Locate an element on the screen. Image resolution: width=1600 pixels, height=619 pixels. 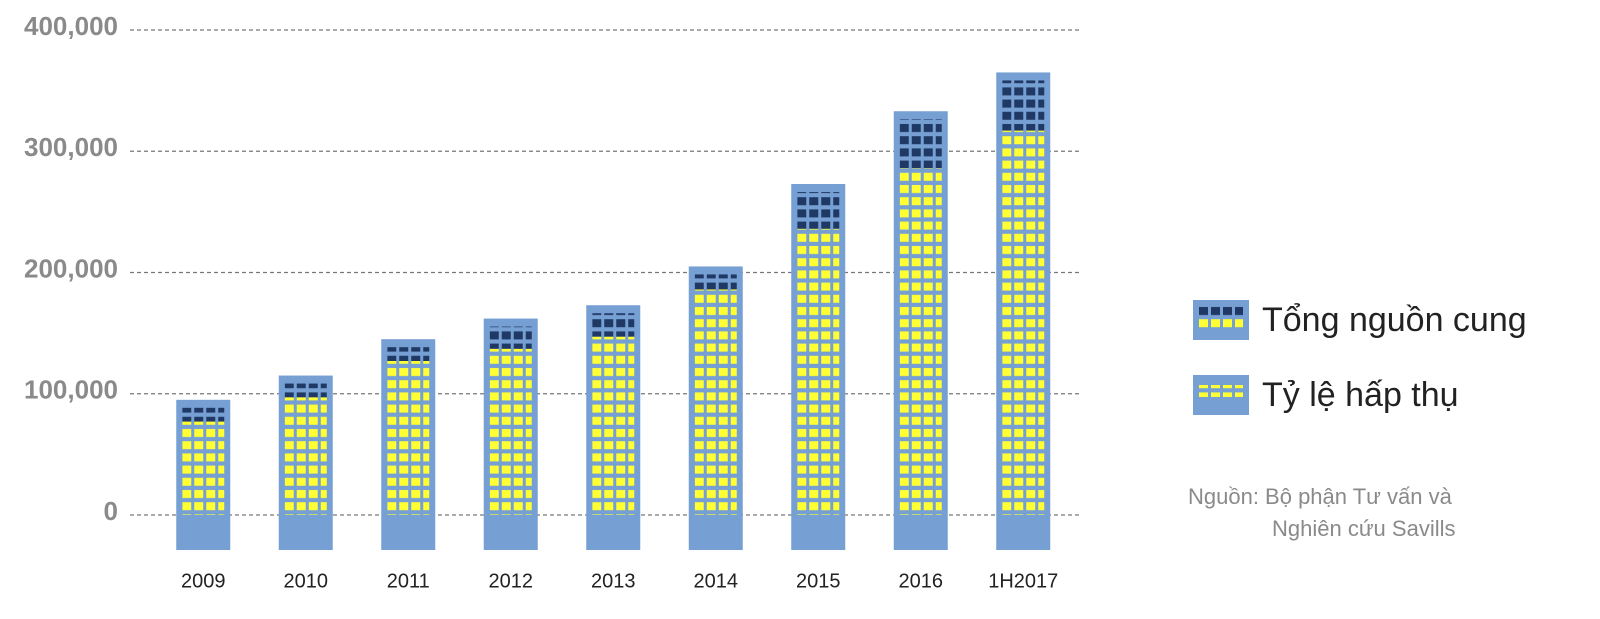
x-tick-label: 2014 is located at coordinates (716, 581).